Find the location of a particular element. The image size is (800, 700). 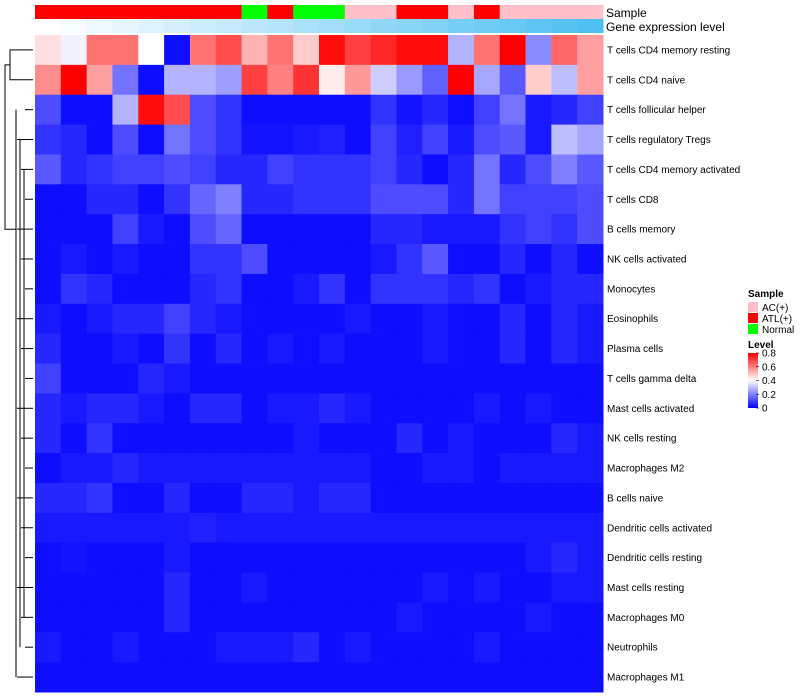

dendrogram-branch is located at coordinates (10, 147).